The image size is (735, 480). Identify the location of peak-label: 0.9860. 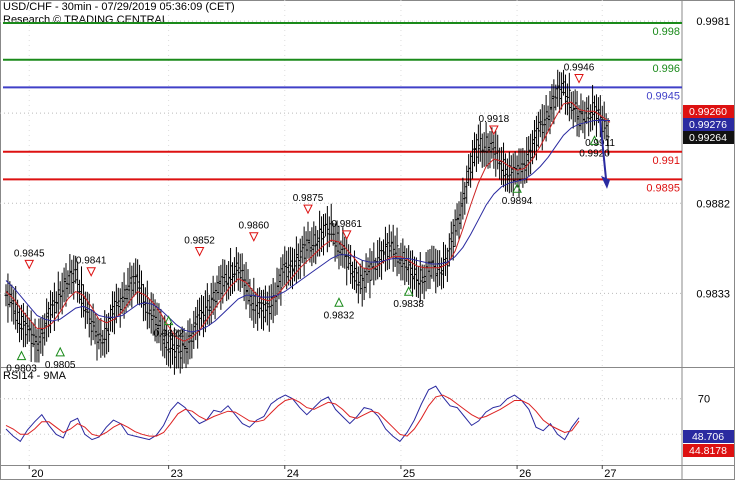
(253, 226).